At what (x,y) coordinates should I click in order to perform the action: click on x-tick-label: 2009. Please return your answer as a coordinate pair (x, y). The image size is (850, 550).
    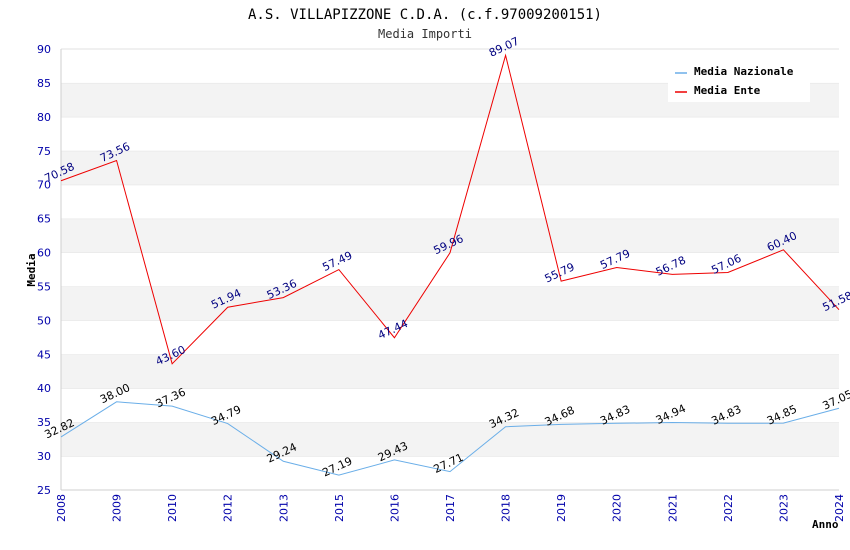
    Looking at the image, I should click on (117, 508).